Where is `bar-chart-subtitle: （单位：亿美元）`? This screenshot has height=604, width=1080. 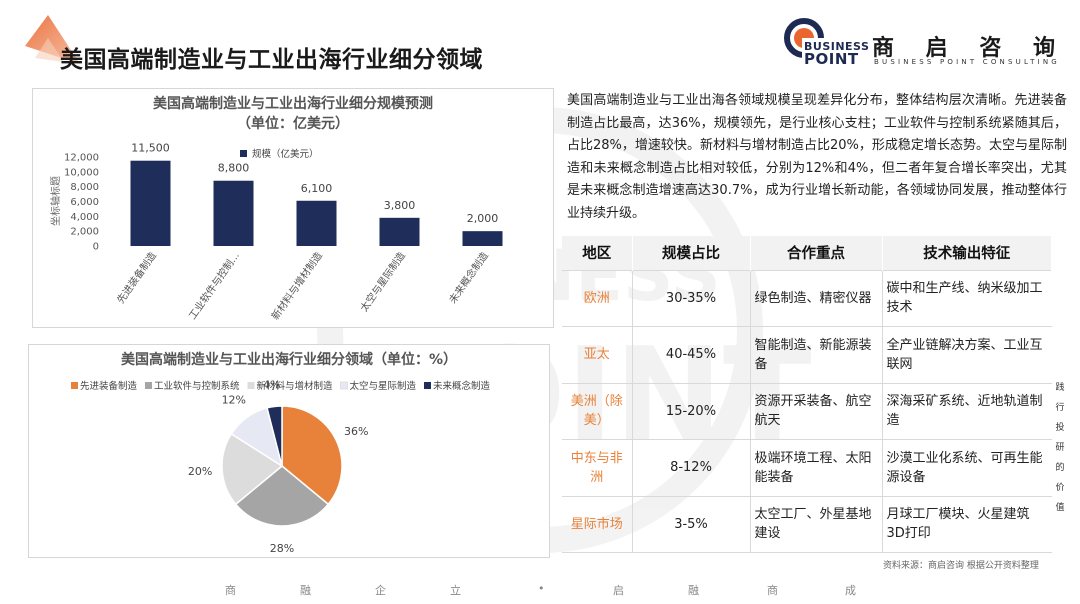
bar-chart-subtitle: （单位：亿美元） is located at coordinates (293, 124).